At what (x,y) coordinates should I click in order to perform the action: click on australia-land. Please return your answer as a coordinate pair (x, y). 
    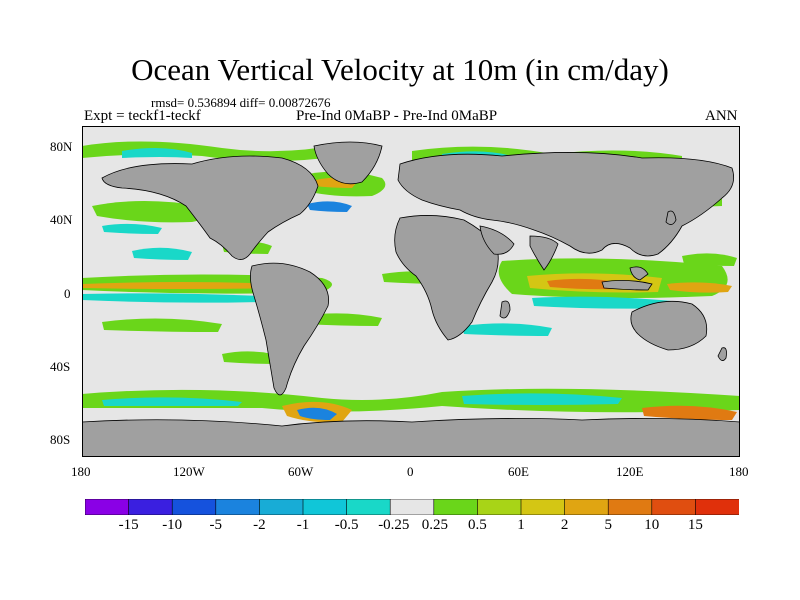
    Looking at the image, I should click on (669, 325).